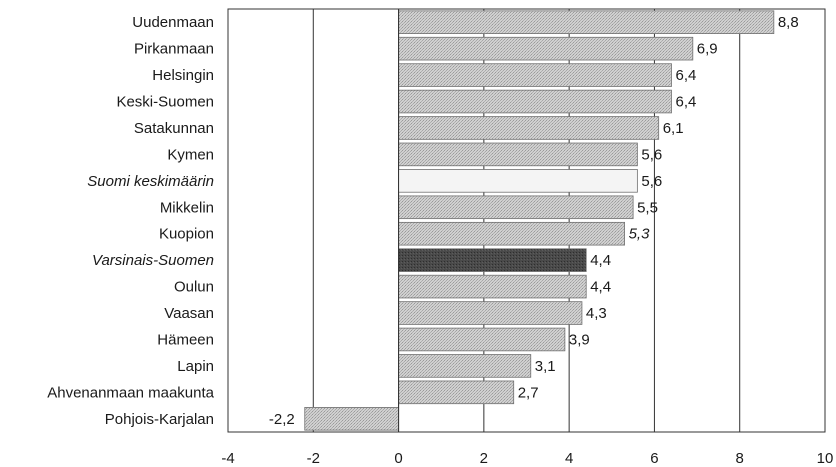 The width and height of the screenshot is (836, 467). Describe the element at coordinates (187, 207) in the screenshot. I see `category-label: Mikkelin` at that location.